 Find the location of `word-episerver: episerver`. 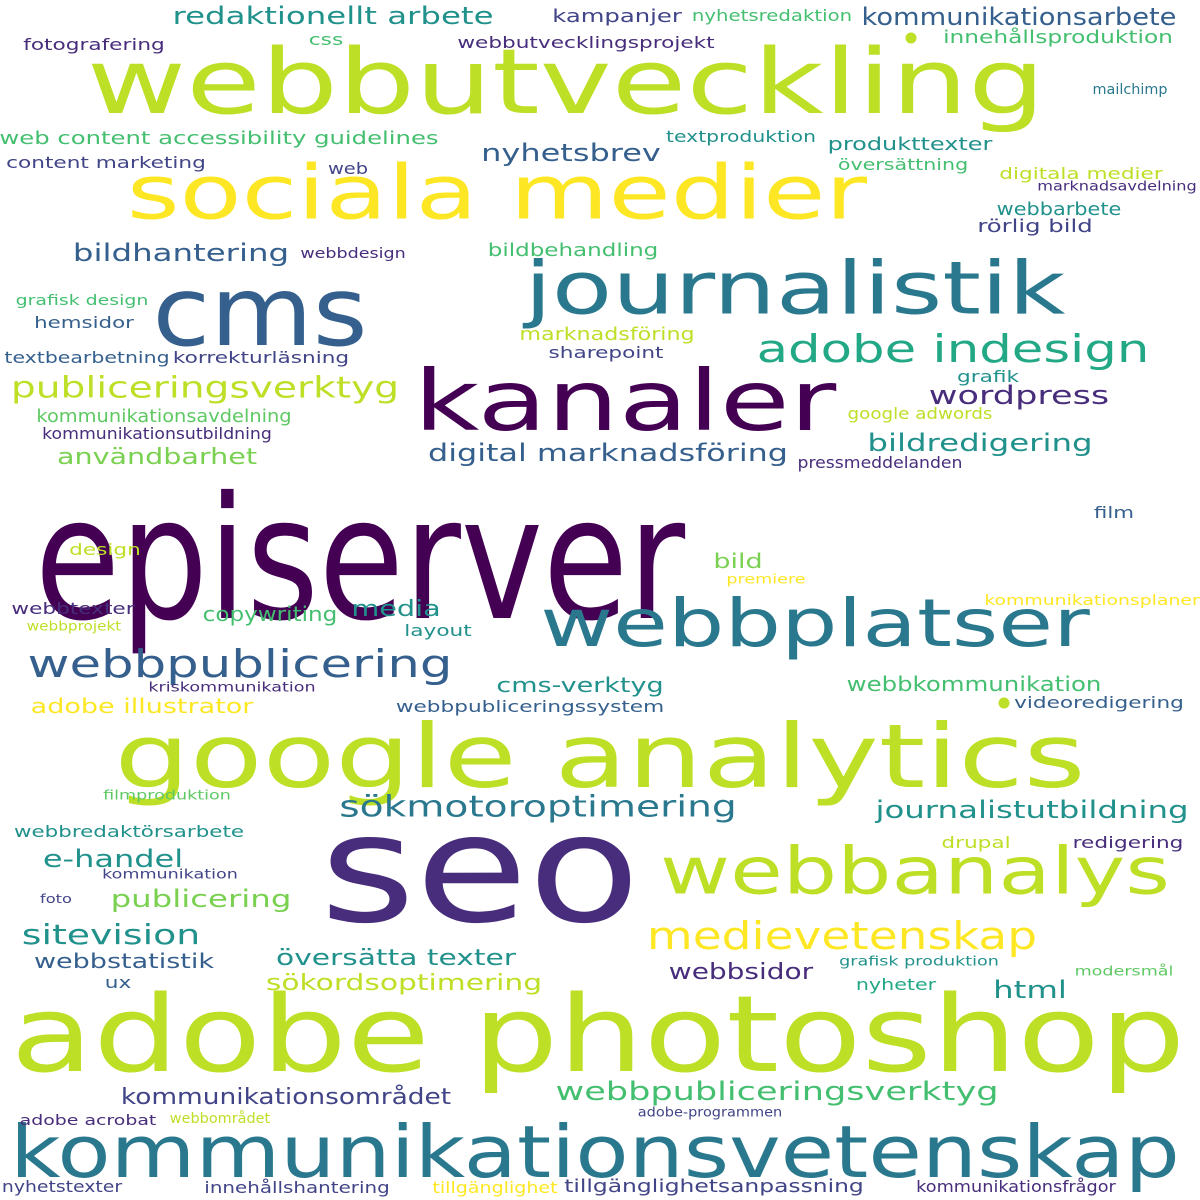

word-episerver: episerver is located at coordinates (360, 560).